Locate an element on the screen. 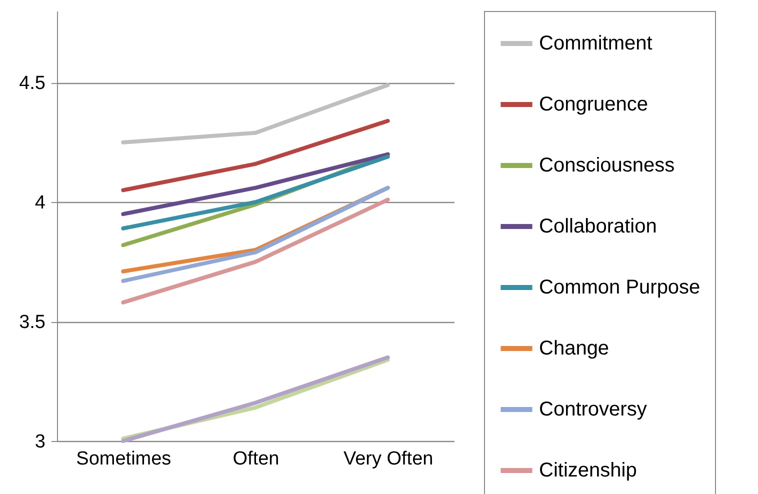  x-tick-label: Very Often is located at coordinates (388, 459).